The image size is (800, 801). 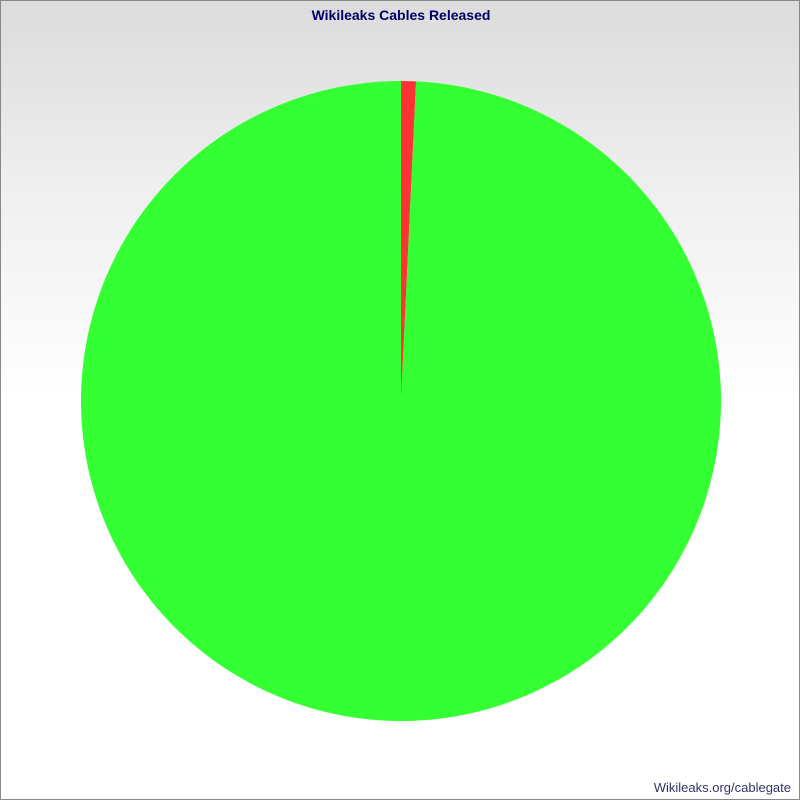 I want to click on chart-title: Wikileaks Cables Released, so click(x=401, y=15).